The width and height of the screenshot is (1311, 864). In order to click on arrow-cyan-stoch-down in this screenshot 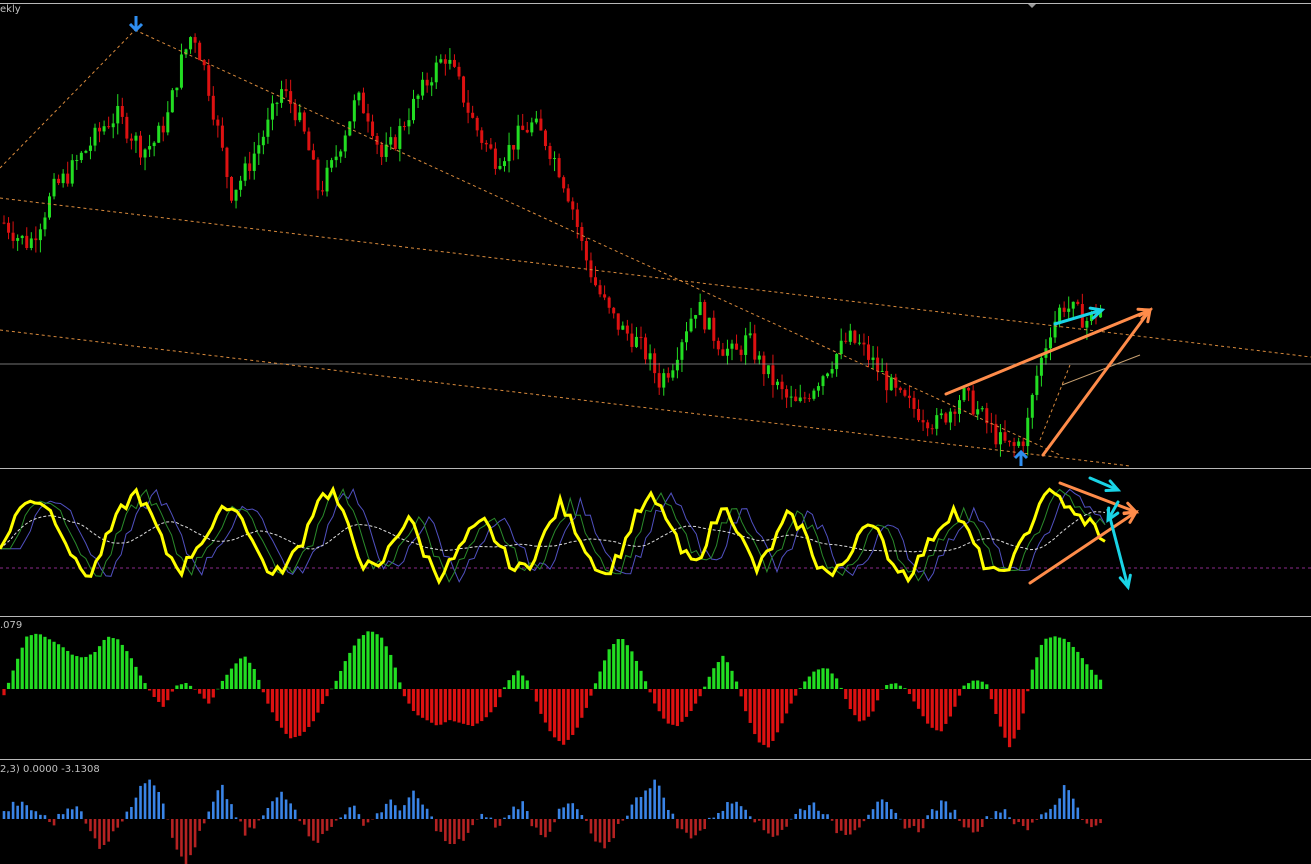, I will do `click(1118, 548)`.